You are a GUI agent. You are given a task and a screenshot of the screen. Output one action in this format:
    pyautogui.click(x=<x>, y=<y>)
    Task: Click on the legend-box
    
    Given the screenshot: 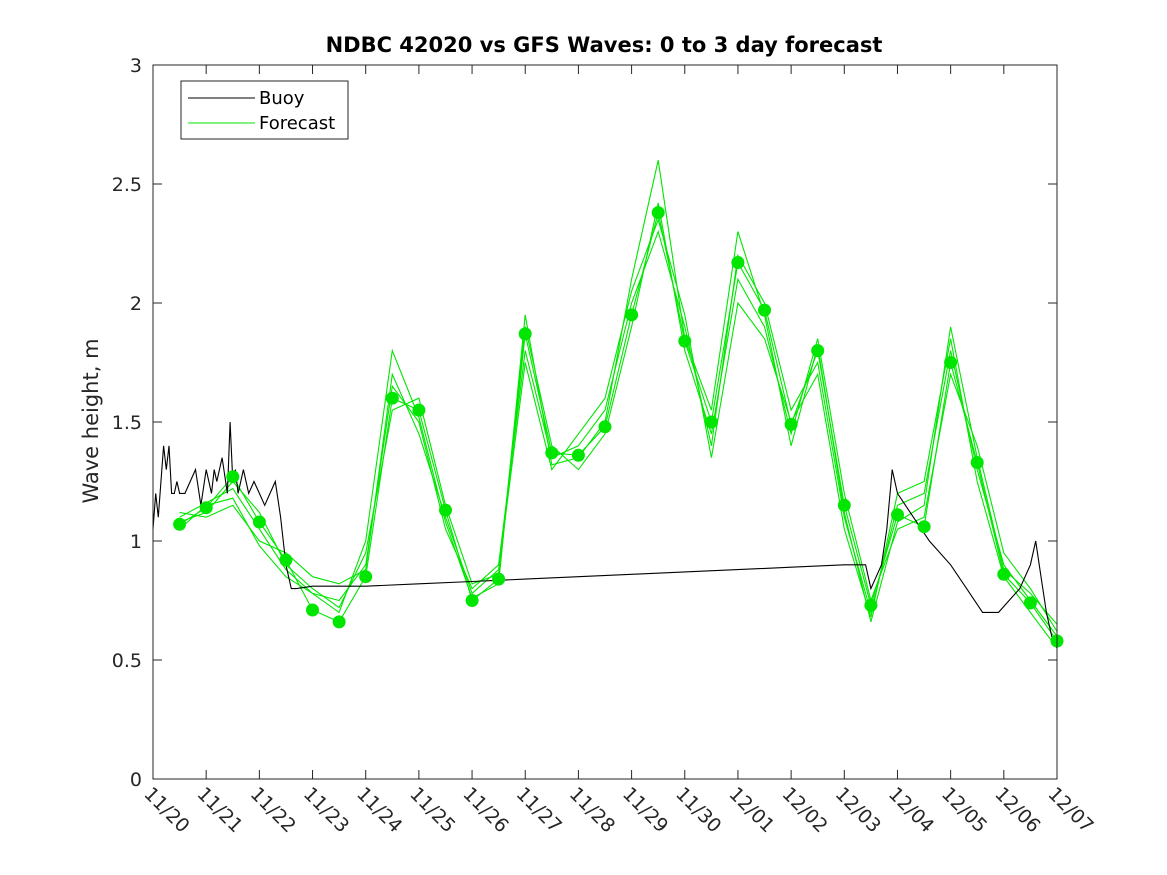 What is the action you would take?
    pyautogui.click(x=264, y=110)
    